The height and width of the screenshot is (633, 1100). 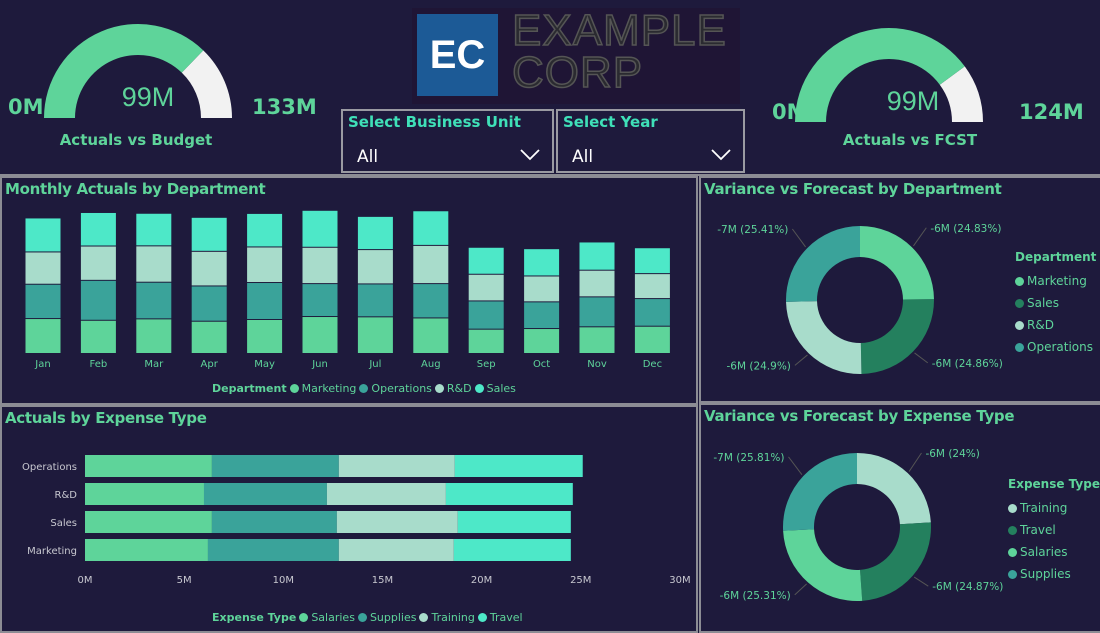 What do you see at coordinates (859, 416) in the screenshot?
I see `chart-title: Variance vs Forecast by Expense Type` at bounding box center [859, 416].